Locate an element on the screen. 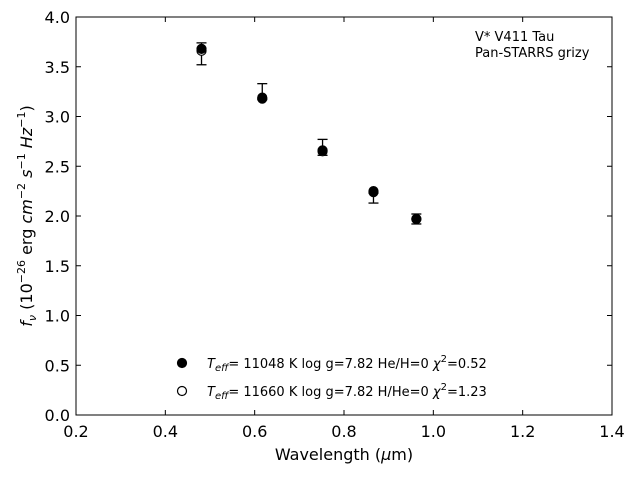  legend-entry-filled: Teff= 11048 K log g=7.82 He/H=0 χ2=0.52 is located at coordinates (347, 364).